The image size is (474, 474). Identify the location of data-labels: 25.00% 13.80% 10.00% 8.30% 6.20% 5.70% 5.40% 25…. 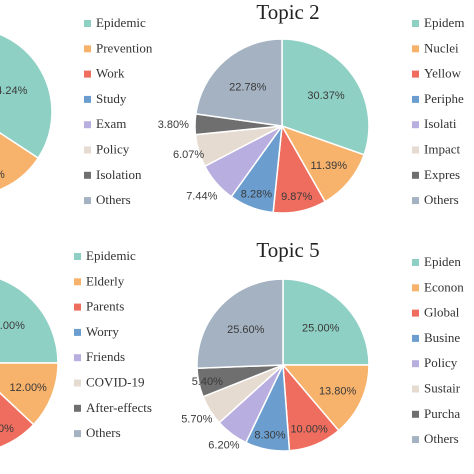
(268, 386).